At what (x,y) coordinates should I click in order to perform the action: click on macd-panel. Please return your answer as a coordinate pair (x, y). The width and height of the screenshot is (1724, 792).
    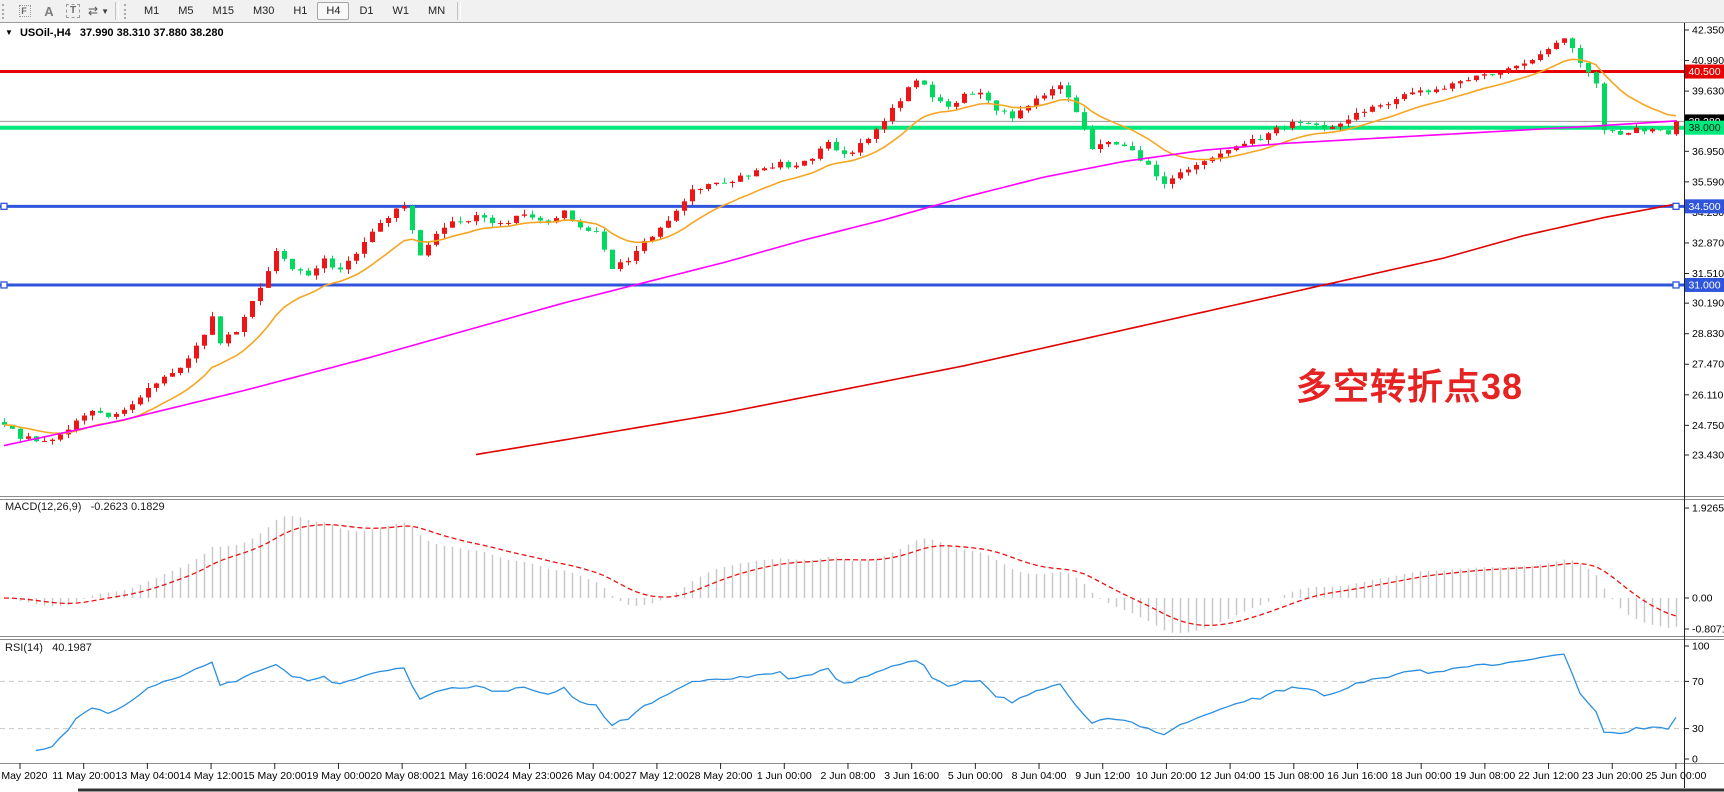
    Looking at the image, I should click on (840, 575).